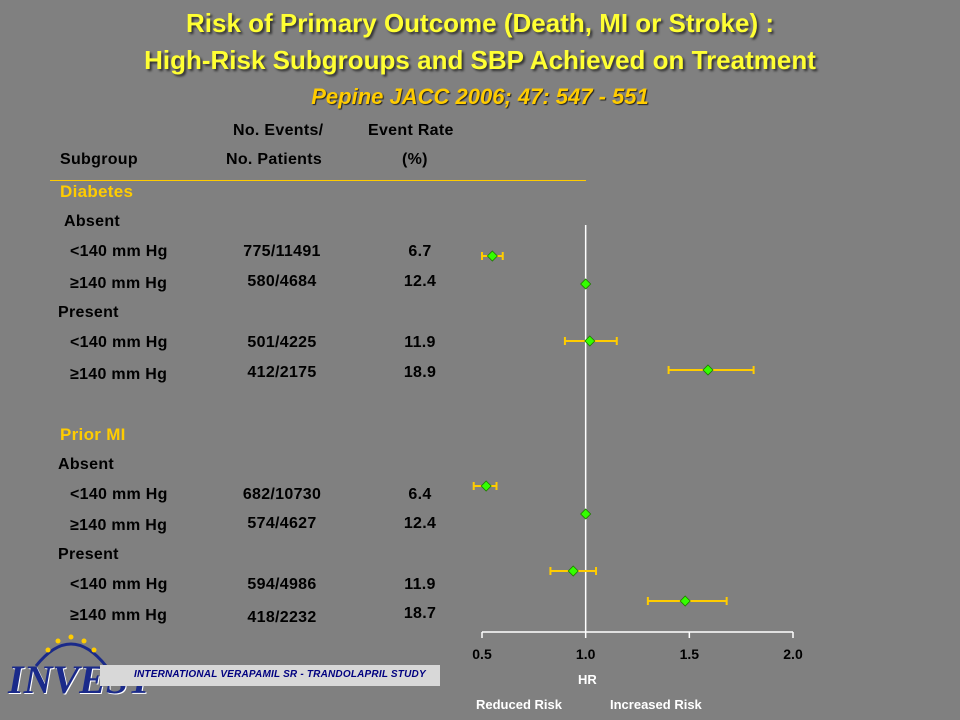  I want to click on row-rate: 18.7, so click(420, 613).